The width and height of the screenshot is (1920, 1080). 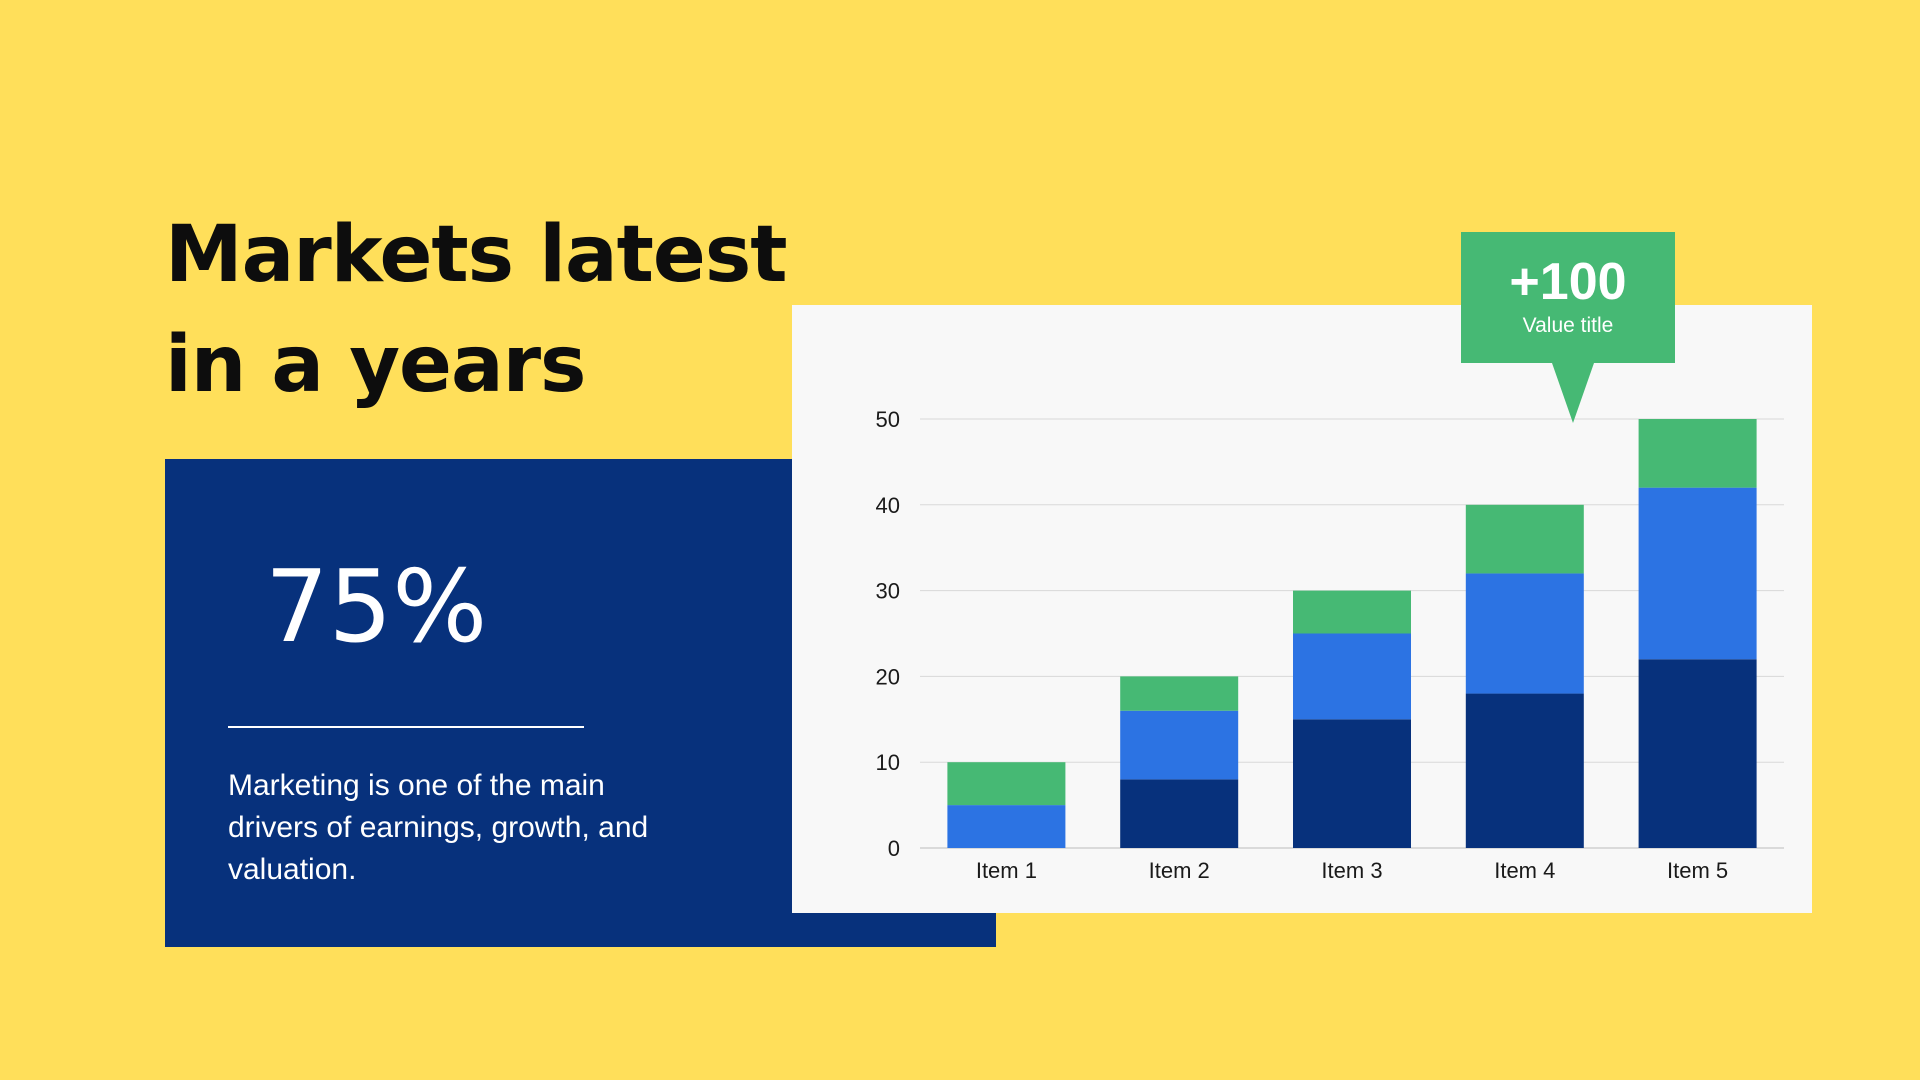 What do you see at coordinates (476, 310) in the screenshot?
I see `page-title: Markets latest in a years` at bounding box center [476, 310].